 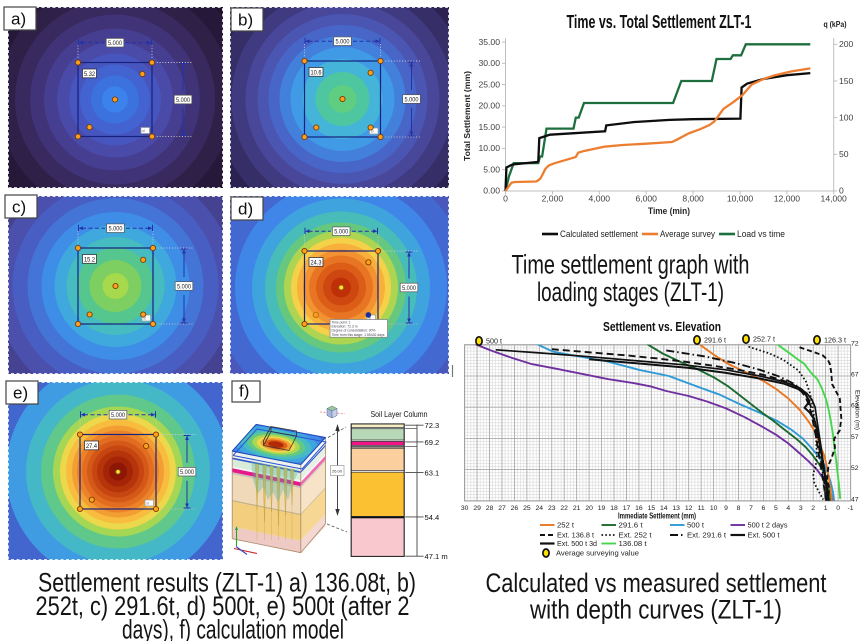 What do you see at coordinates (855, 375) in the screenshot?
I see `svg-text: 67` at bounding box center [855, 375].